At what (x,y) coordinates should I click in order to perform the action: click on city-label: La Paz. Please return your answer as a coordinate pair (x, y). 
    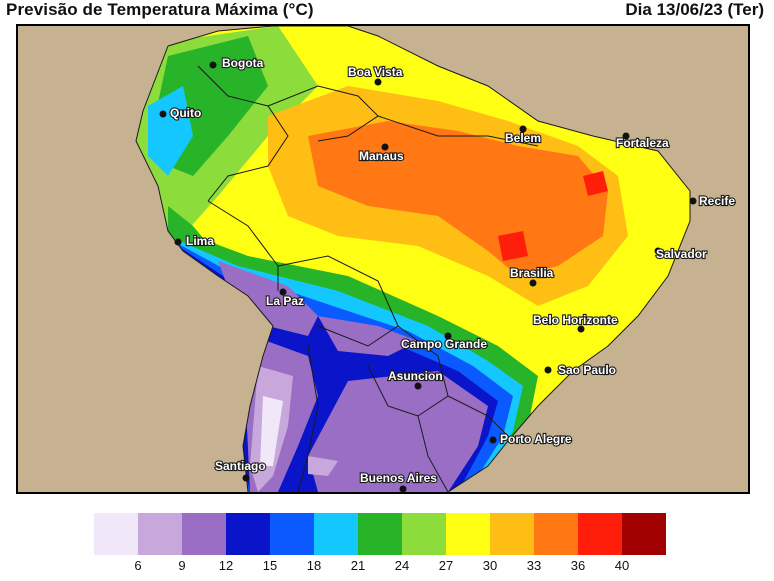
    Looking at the image, I should click on (285, 301).